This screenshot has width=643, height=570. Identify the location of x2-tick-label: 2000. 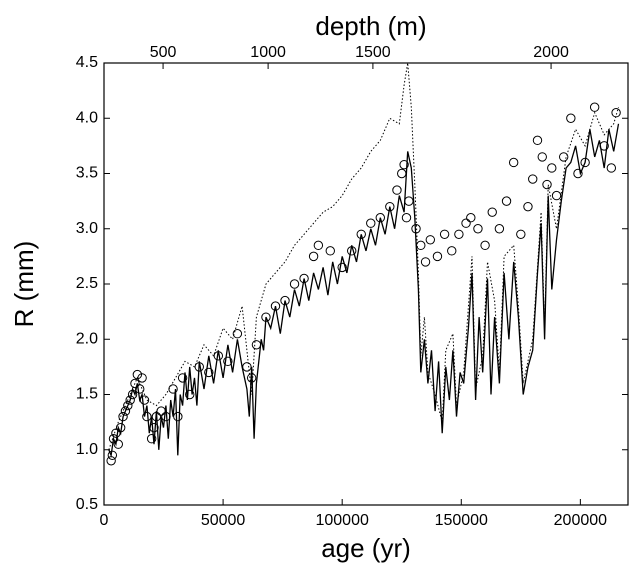
(551, 52).